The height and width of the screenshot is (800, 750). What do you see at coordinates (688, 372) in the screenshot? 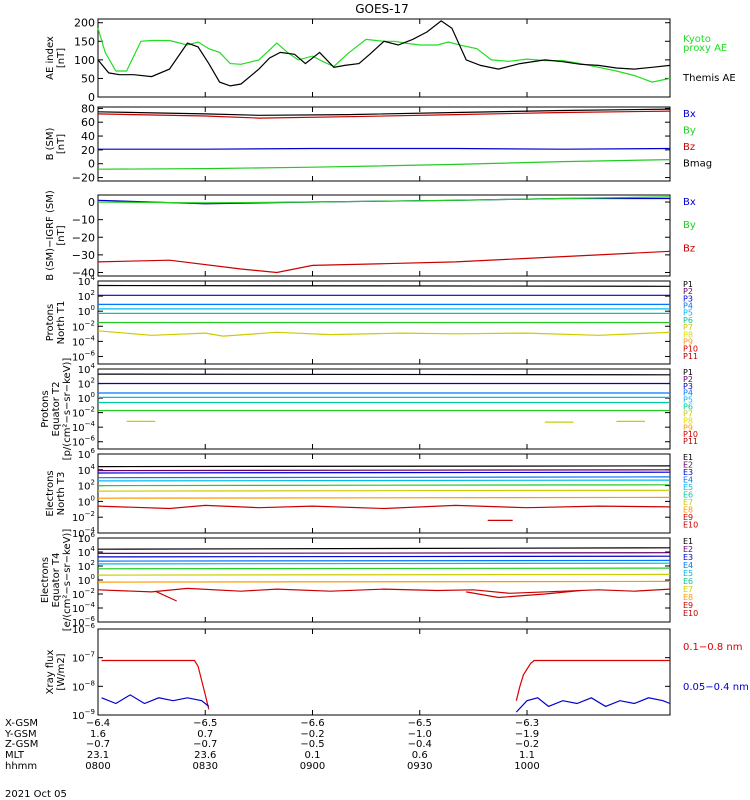
I see `legend-label: P1` at bounding box center [688, 372].